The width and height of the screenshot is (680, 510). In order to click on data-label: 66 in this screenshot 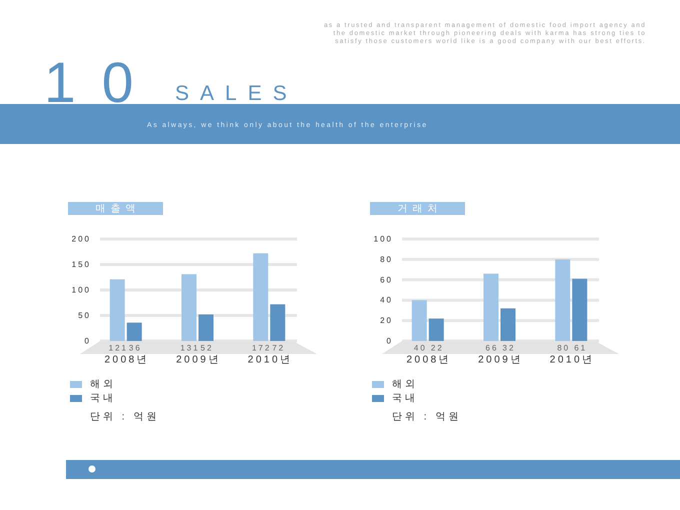, I will do `click(492, 348)`.